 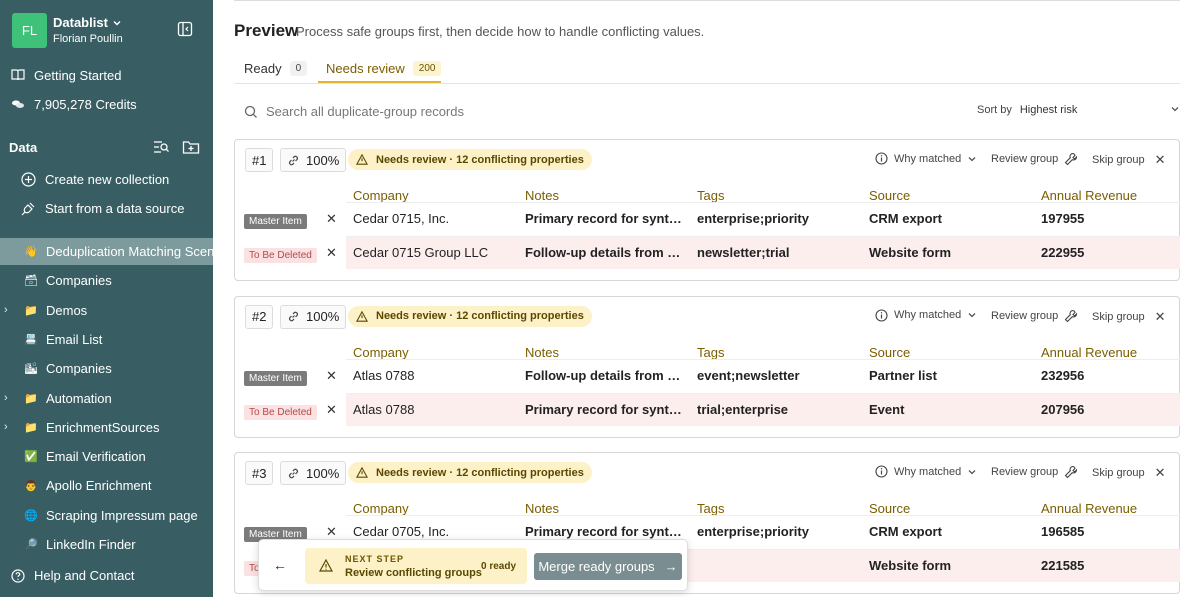 I want to click on table-cell: Cedar 0705, Inc., so click(x=401, y=531).